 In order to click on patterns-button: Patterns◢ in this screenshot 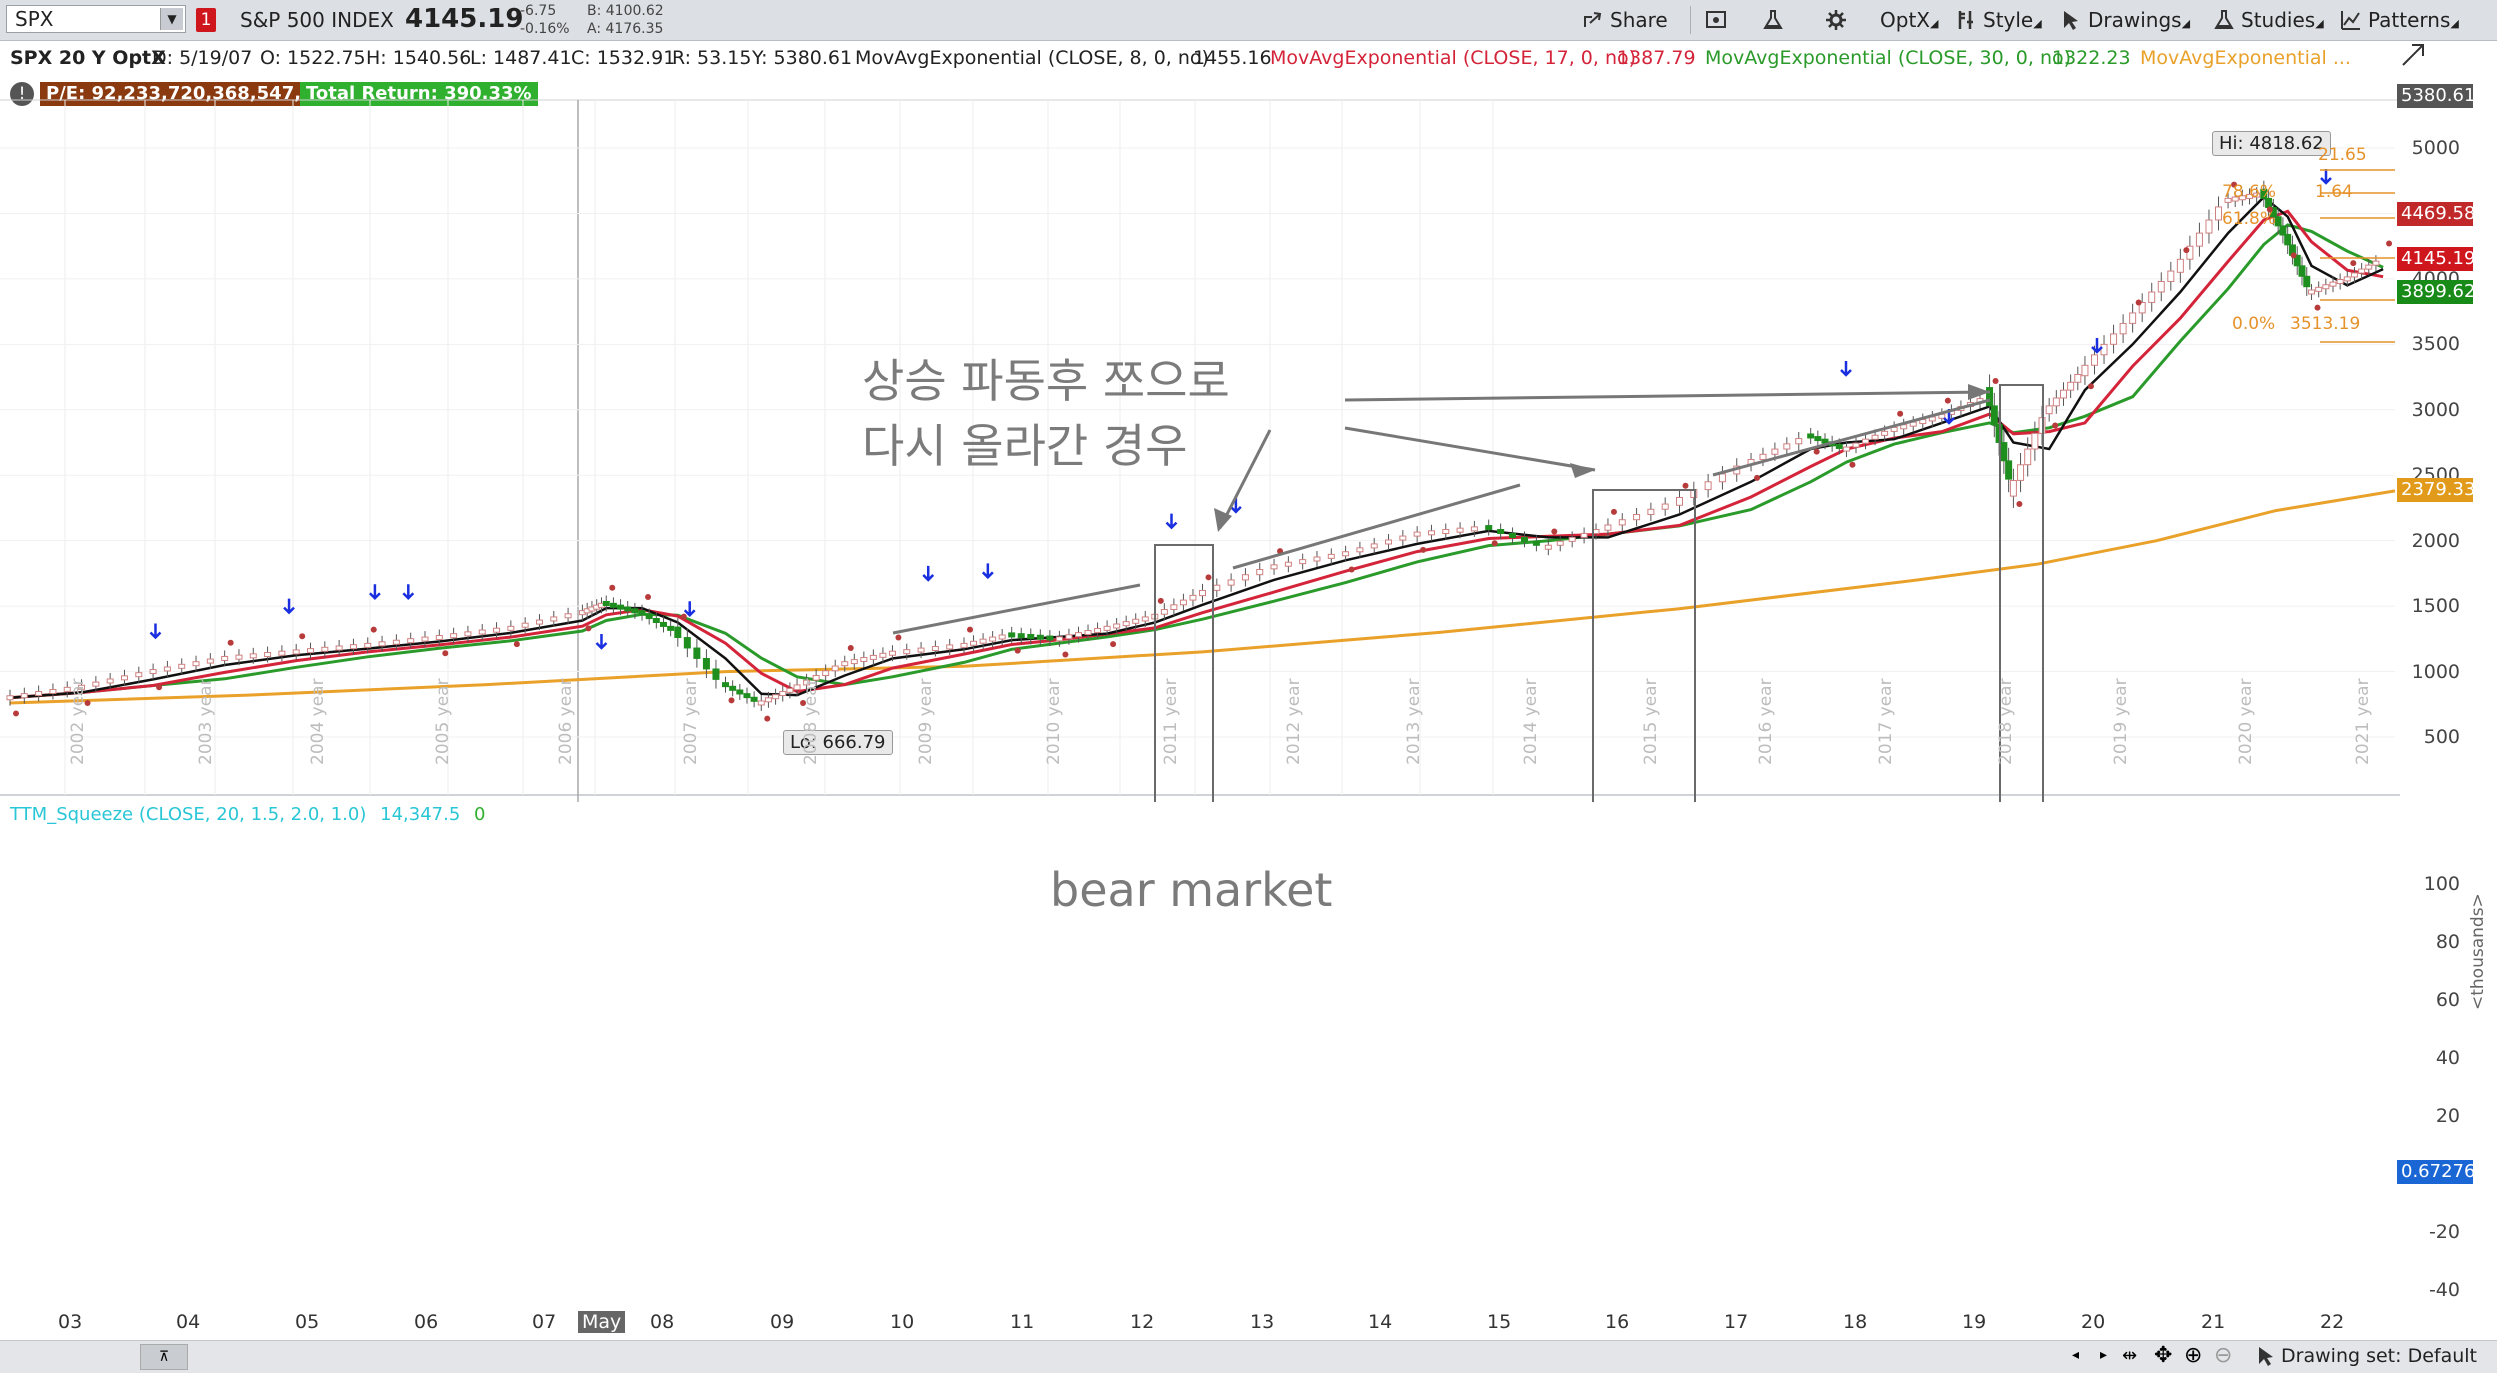, I will do `click(2399, 20)`.